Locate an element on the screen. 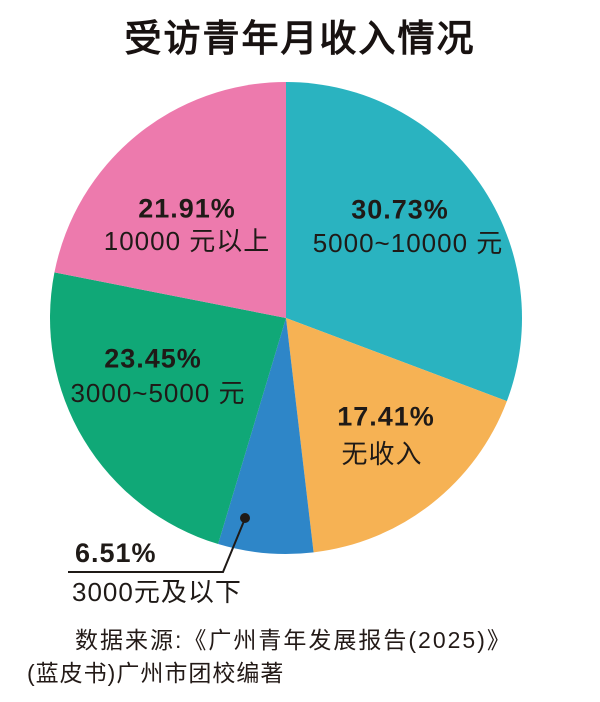  pie-slice-income-none is located at coordinates (396, 435).